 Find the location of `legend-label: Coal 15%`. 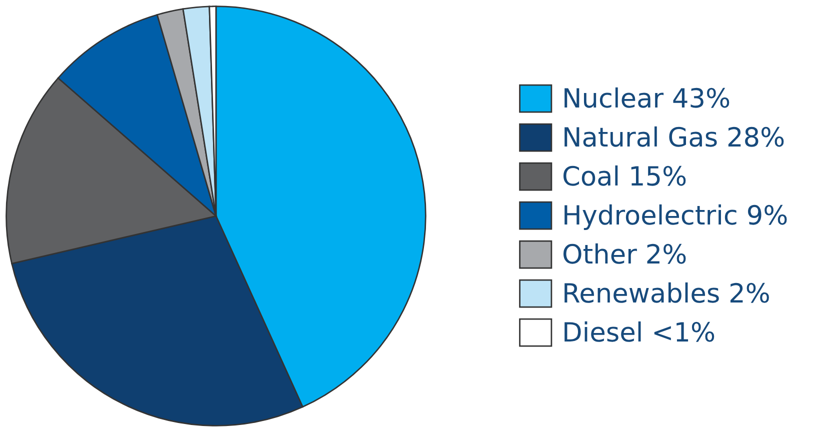

legend-label: Coal 15% is located at coordinates (624, 175).